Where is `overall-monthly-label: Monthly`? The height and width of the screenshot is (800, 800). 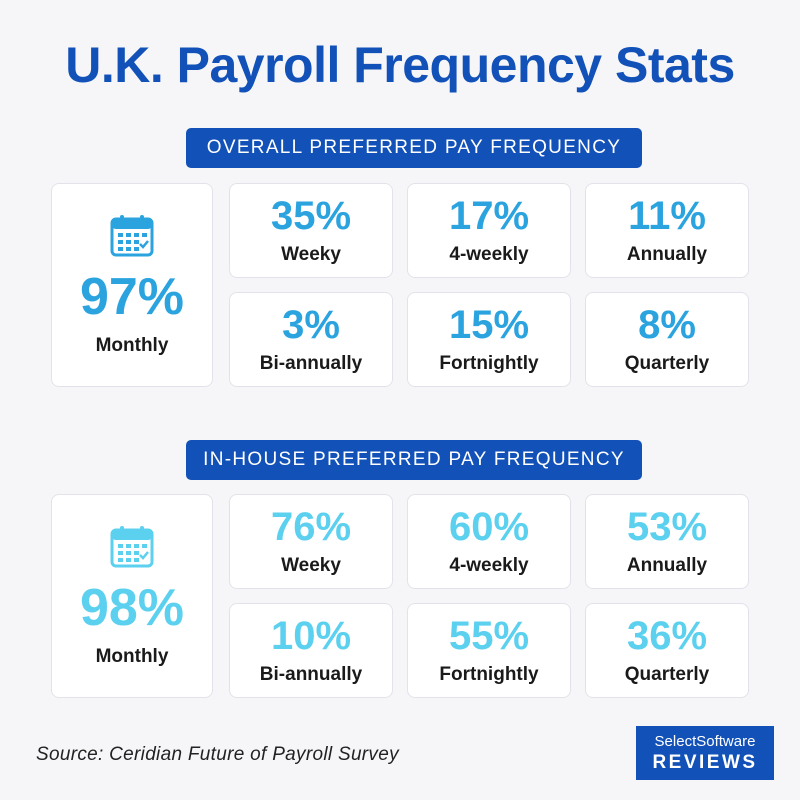
overall-monthly-label: Monthly is located at coordinates (132, 345).